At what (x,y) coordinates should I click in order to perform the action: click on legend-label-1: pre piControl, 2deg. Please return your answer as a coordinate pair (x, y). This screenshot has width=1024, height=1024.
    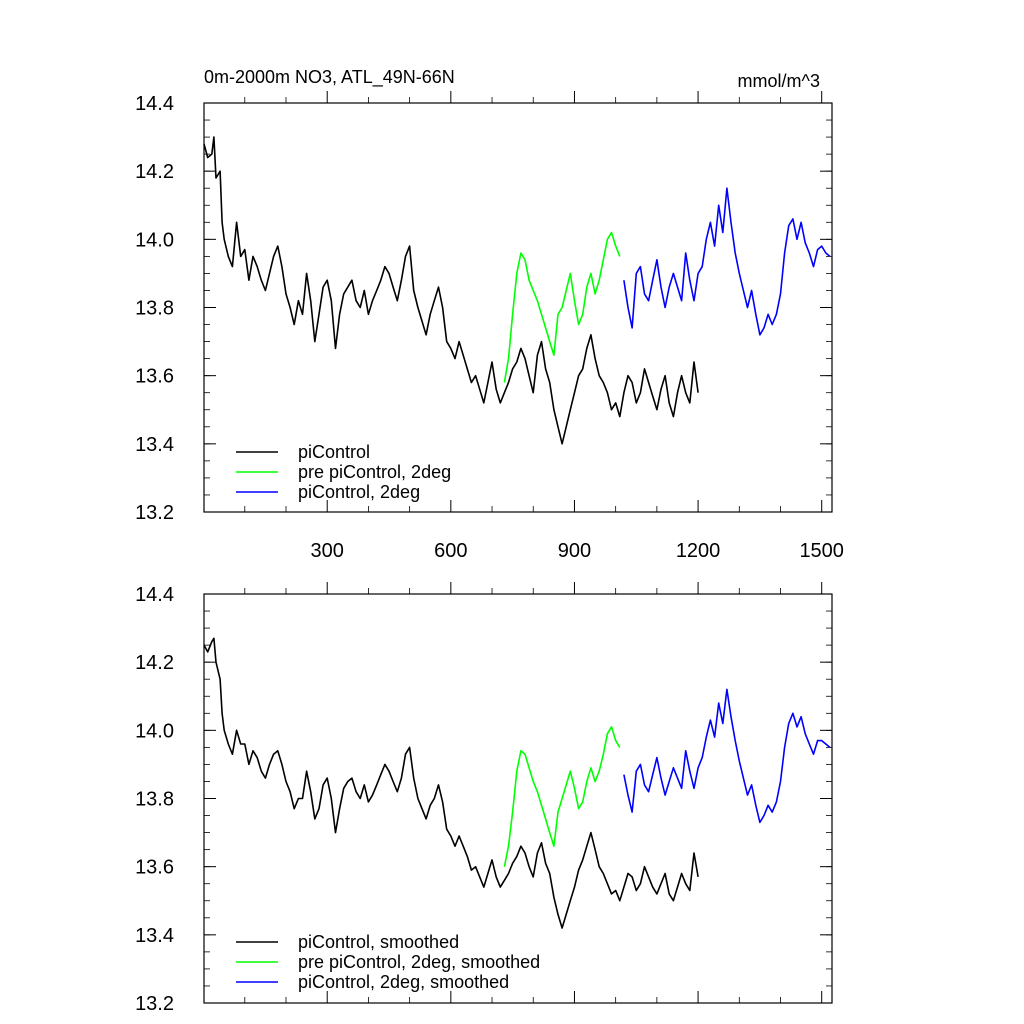
    Looking at the image, I should click on (374, 472).